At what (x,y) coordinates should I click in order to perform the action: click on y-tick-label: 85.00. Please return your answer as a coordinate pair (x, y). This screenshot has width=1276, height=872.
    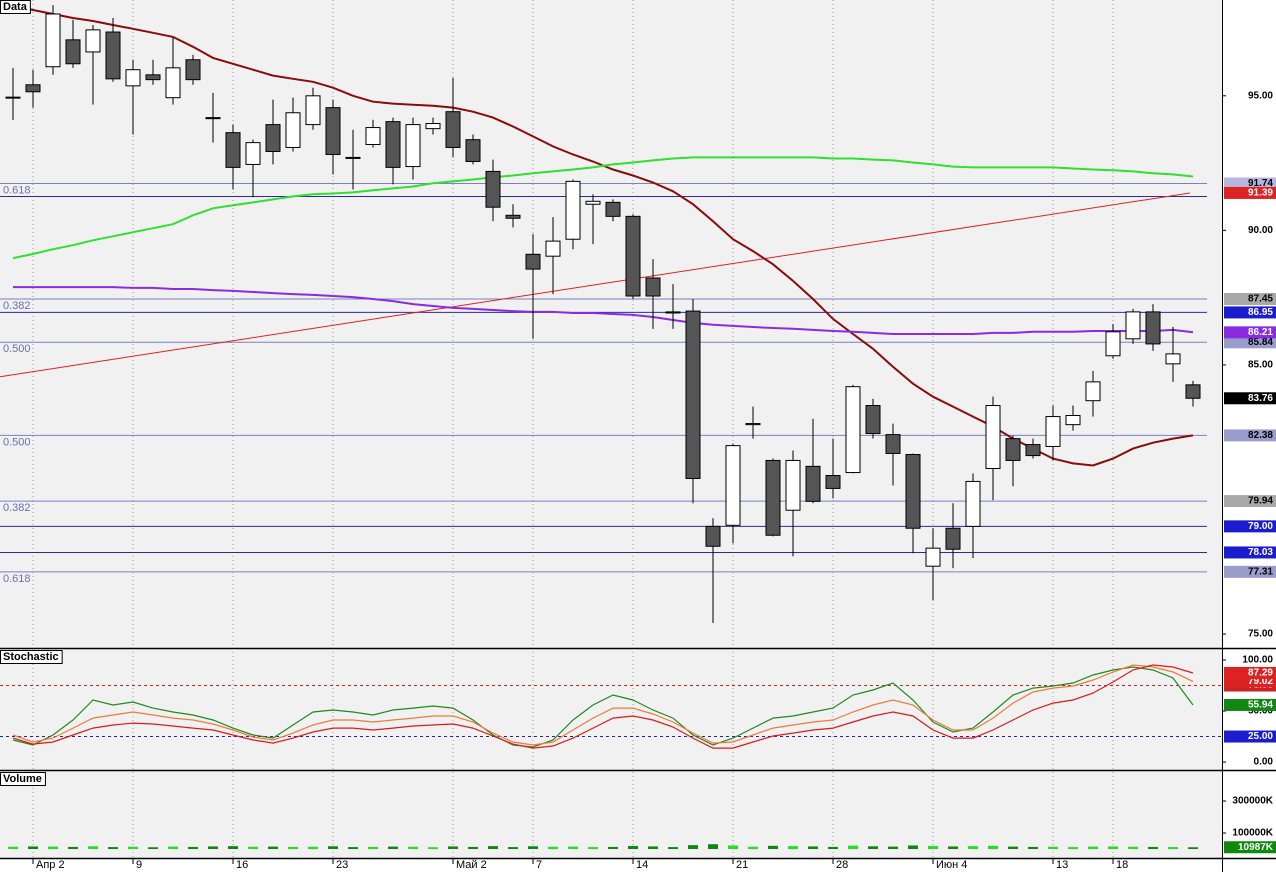
    Looking at the image, I should click on (1260, 365).